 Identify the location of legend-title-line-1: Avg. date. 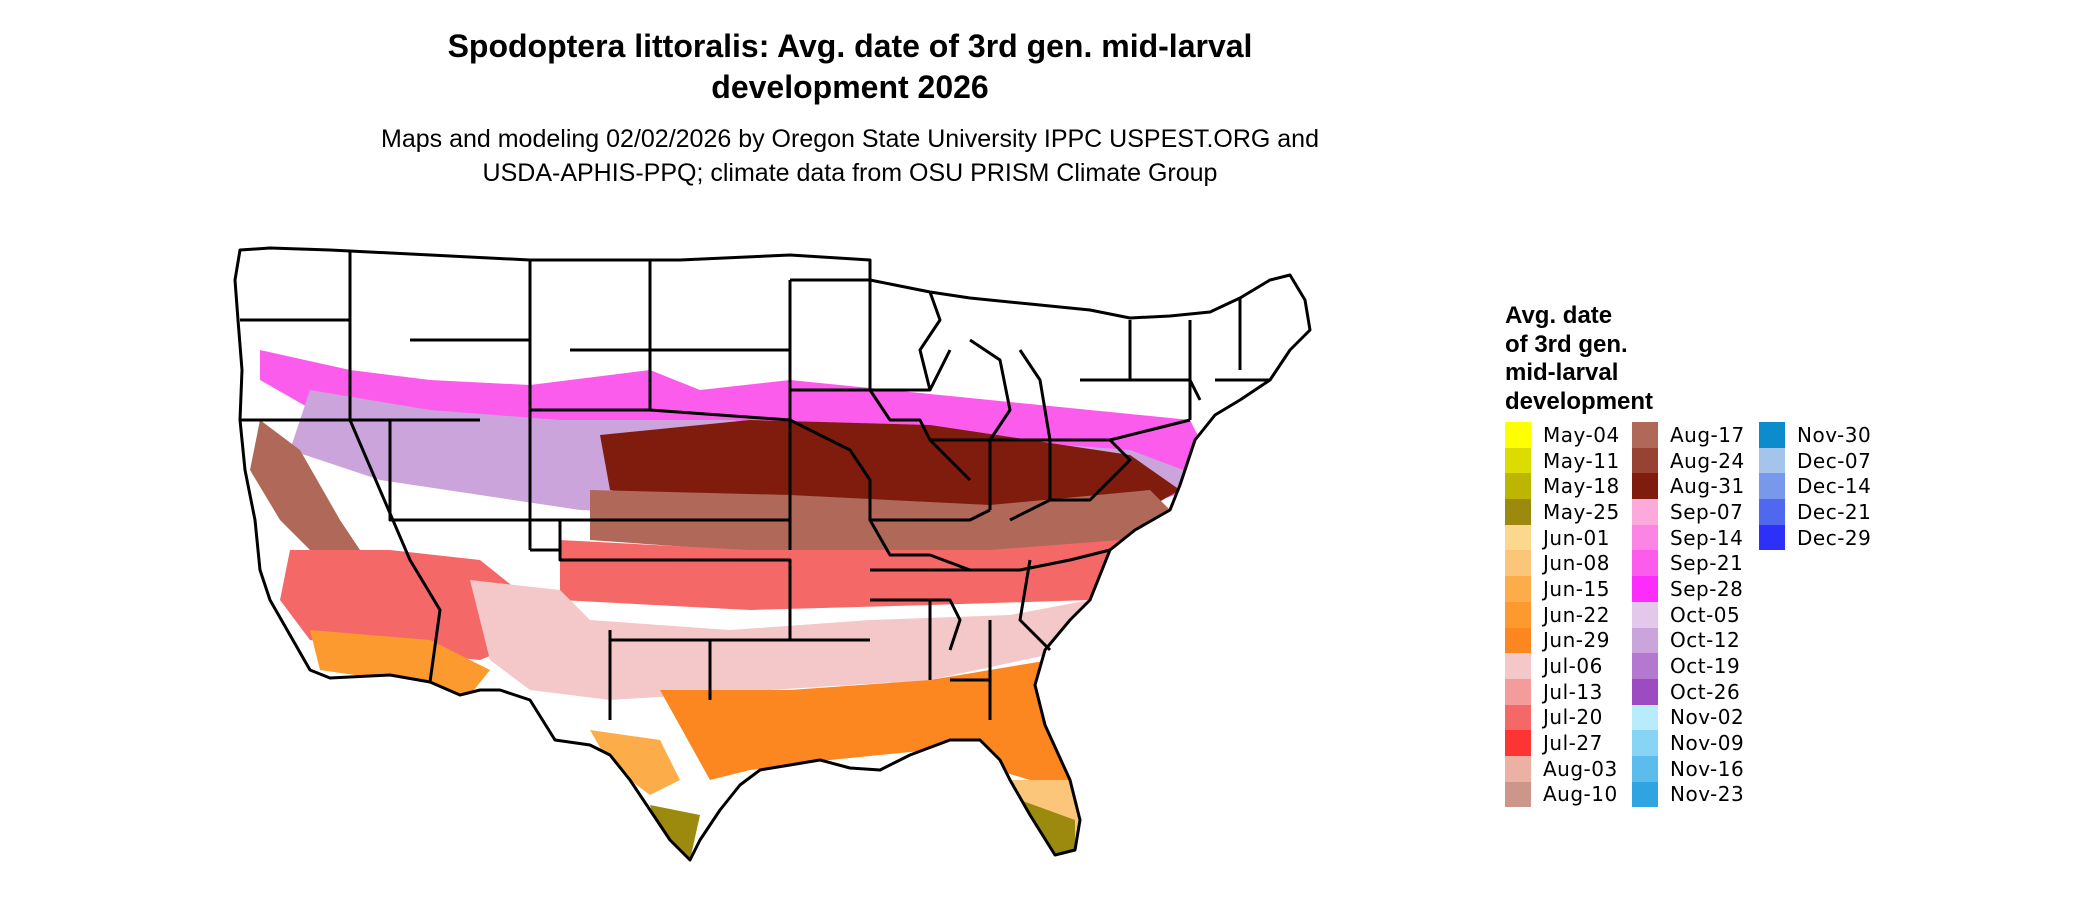
(1559, 315).